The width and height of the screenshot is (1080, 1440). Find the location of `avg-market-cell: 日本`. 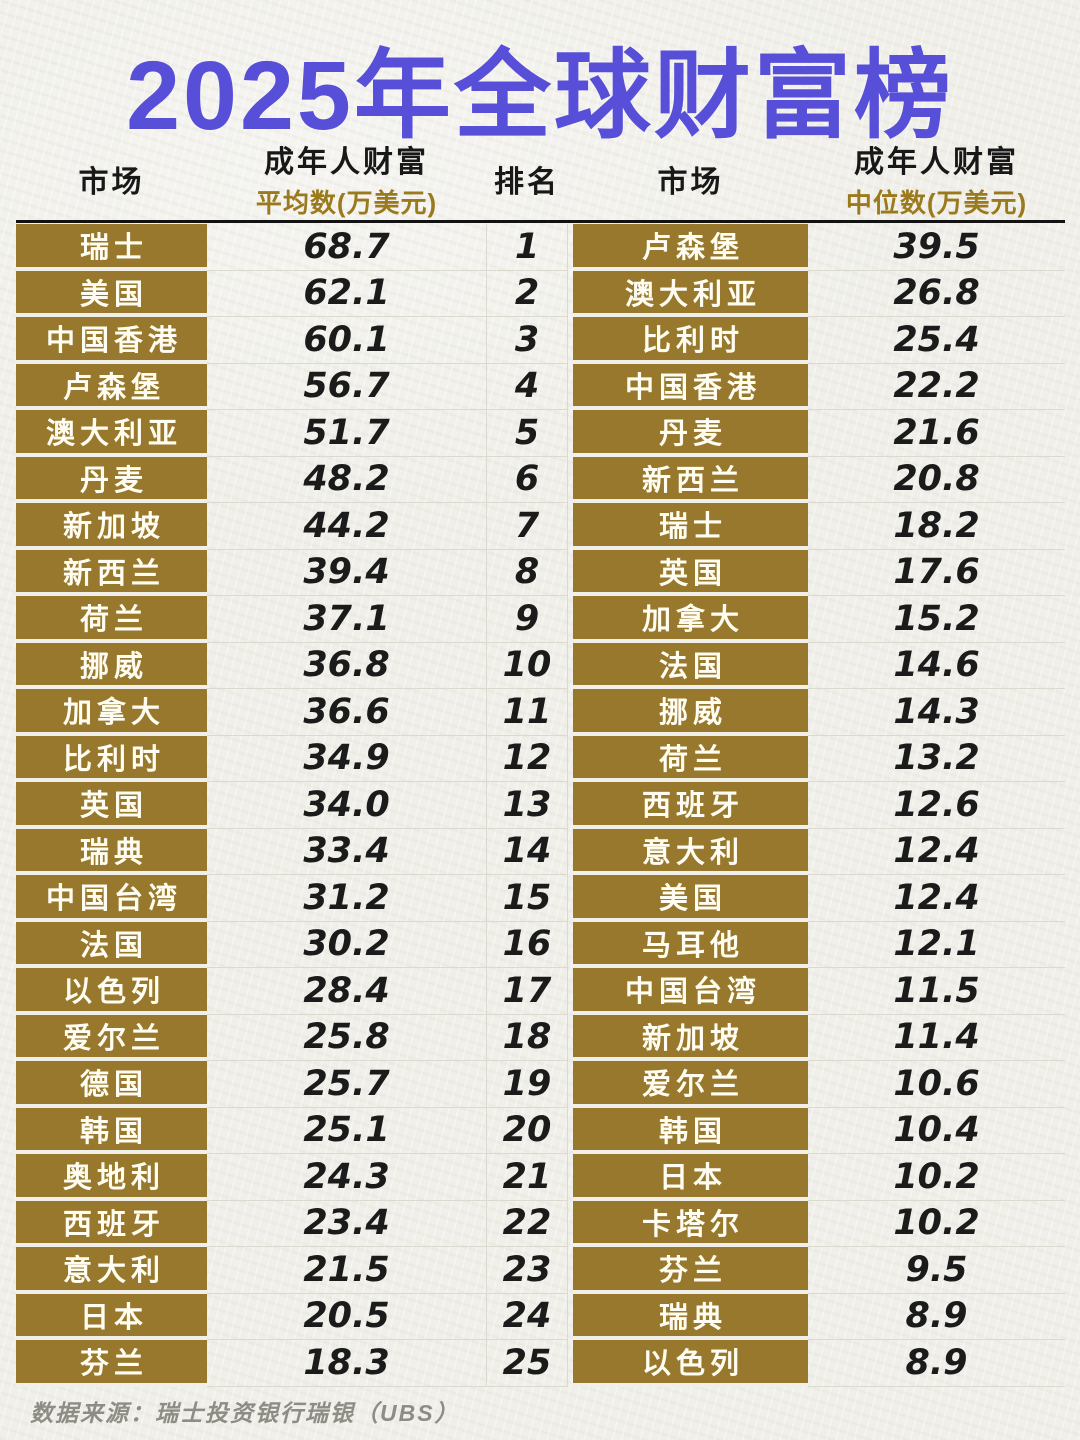

avg-market-cell: 日本 is located at coordinates (111, 1316).